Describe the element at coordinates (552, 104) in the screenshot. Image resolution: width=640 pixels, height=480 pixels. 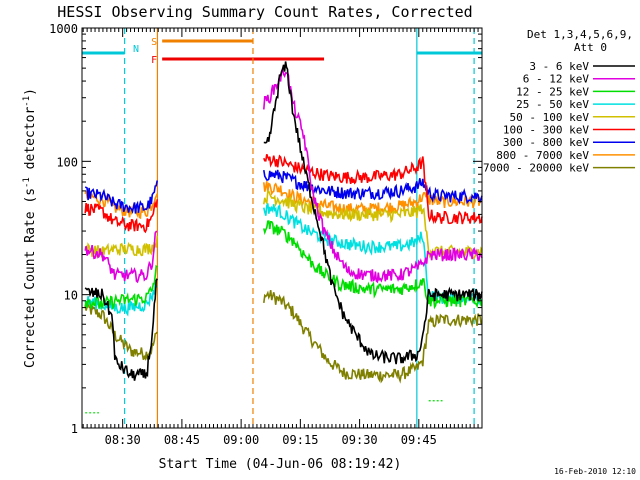
I see `legend-label: 25 - 50 keV` at that location.